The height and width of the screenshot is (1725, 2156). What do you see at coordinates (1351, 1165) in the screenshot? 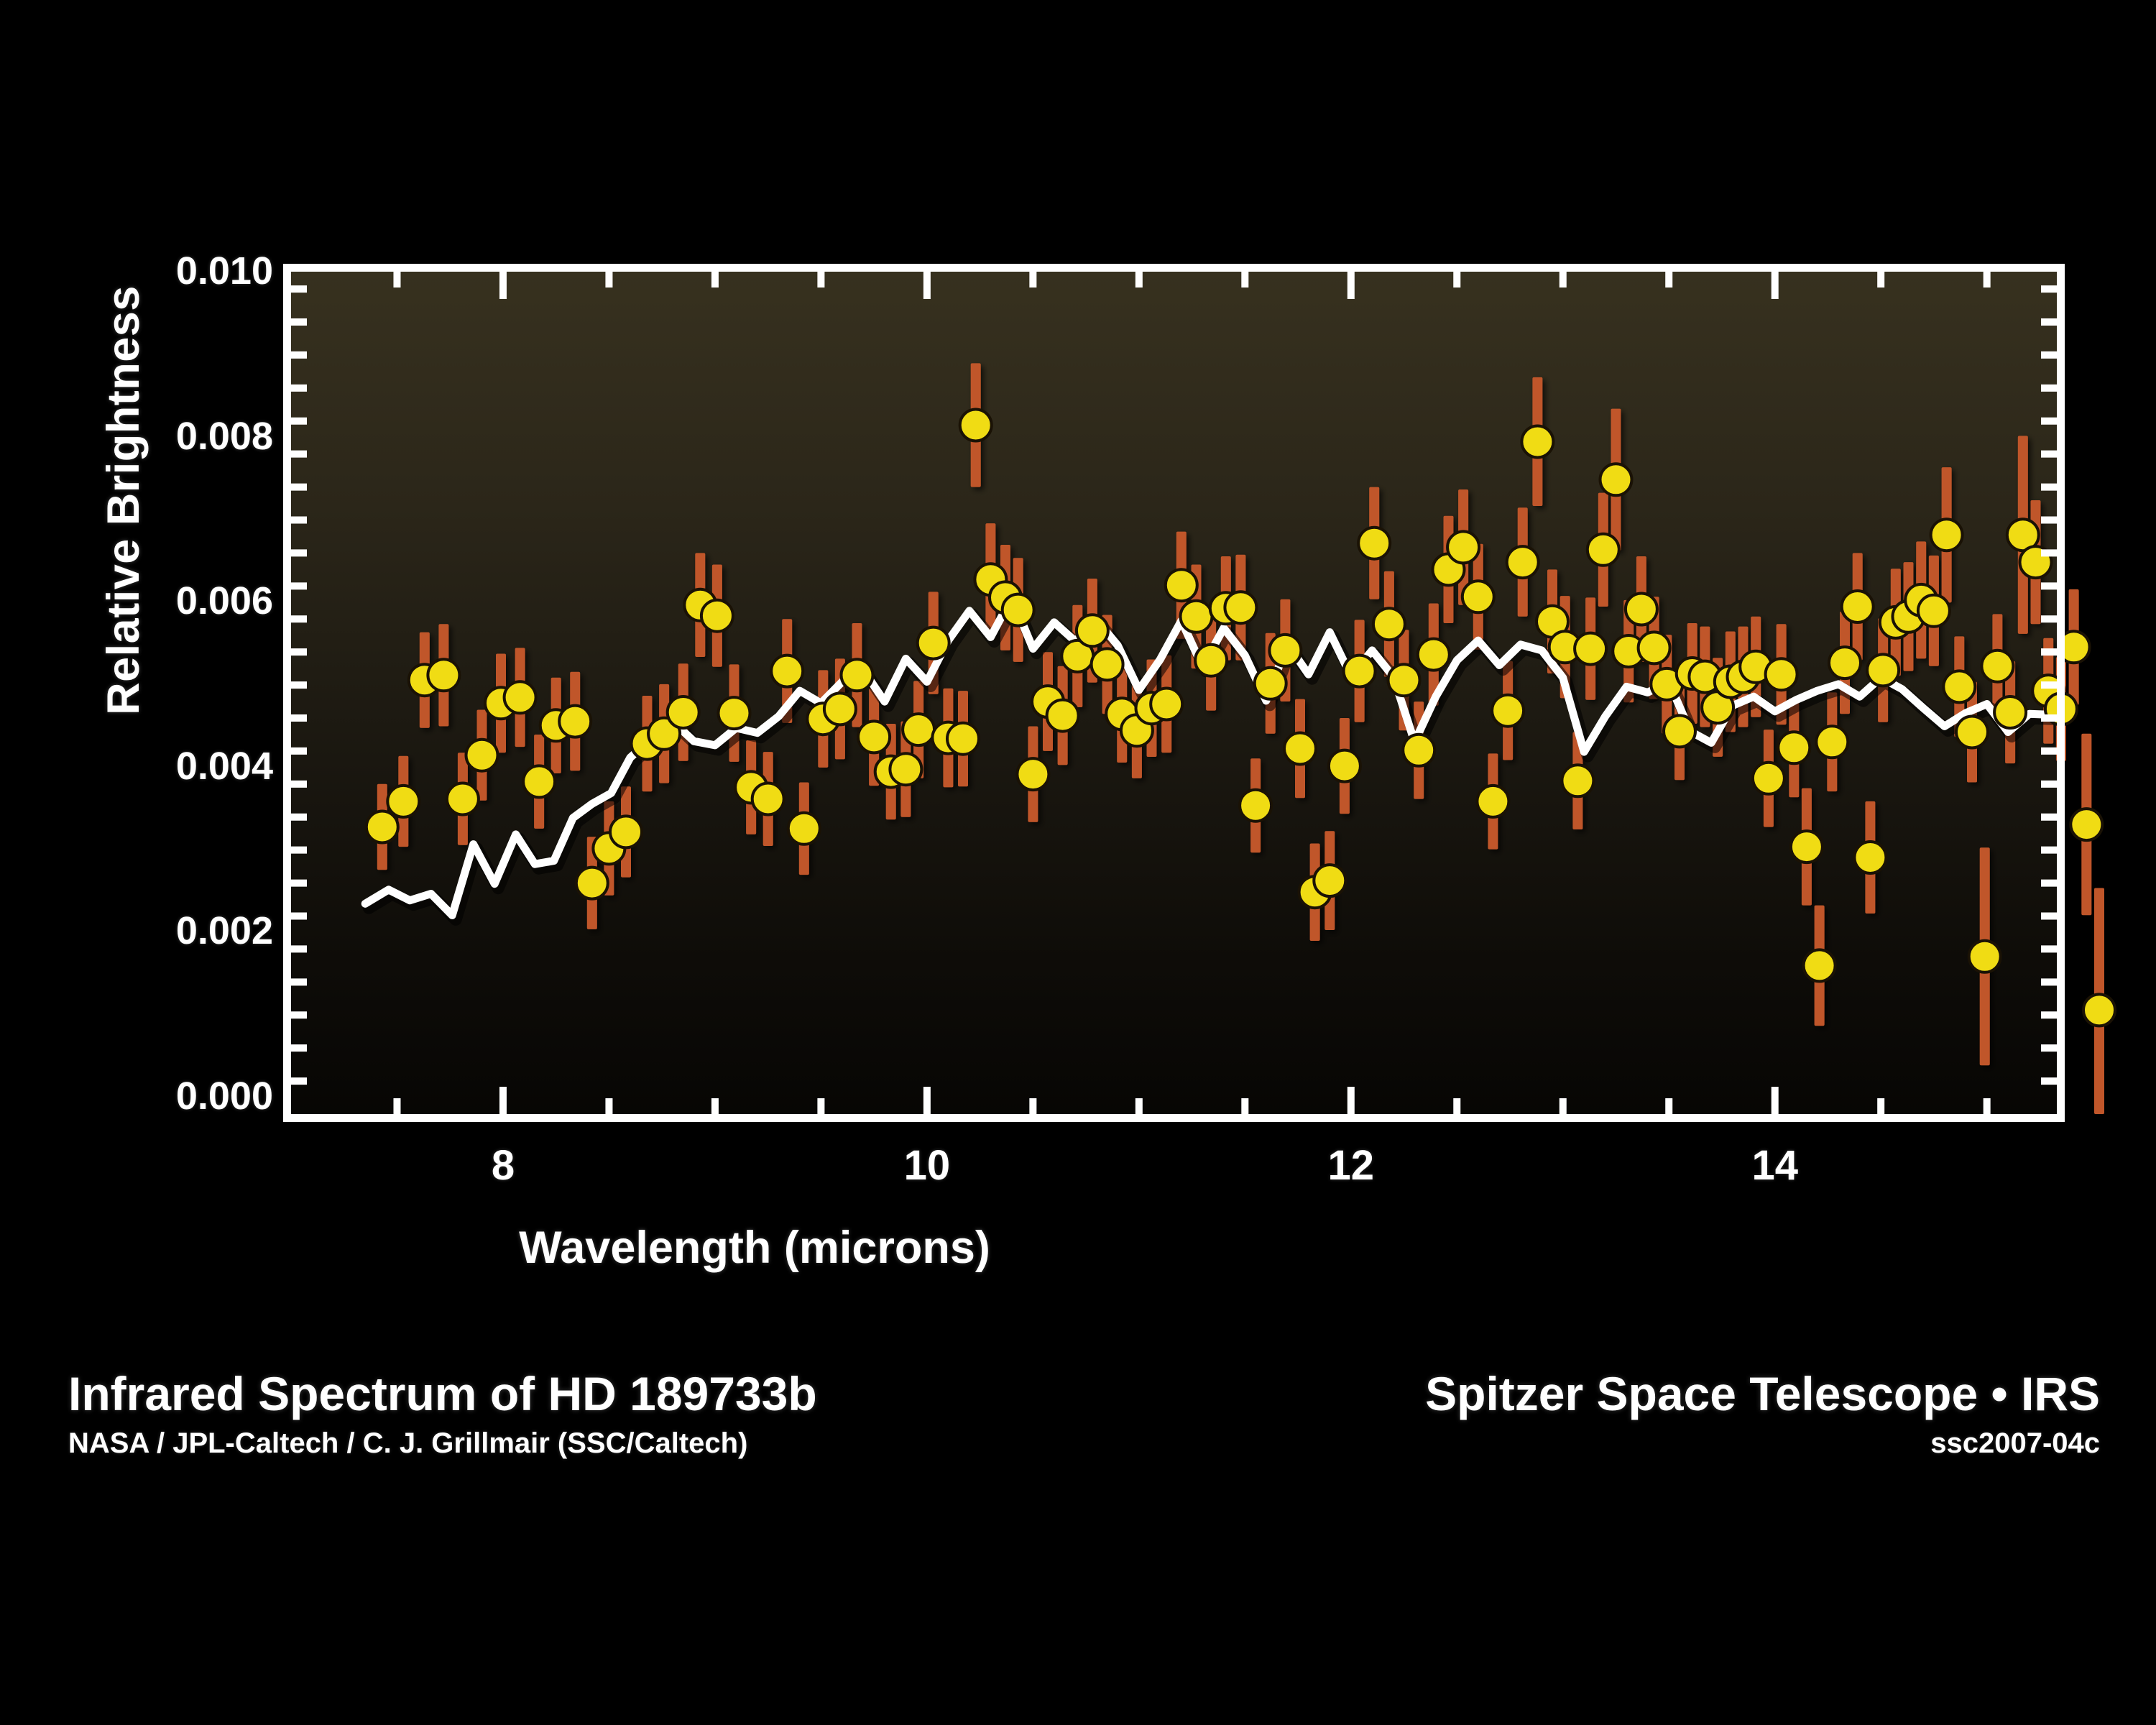
I see `x-tick-label: 12` at bounding box center [1351, 1165].